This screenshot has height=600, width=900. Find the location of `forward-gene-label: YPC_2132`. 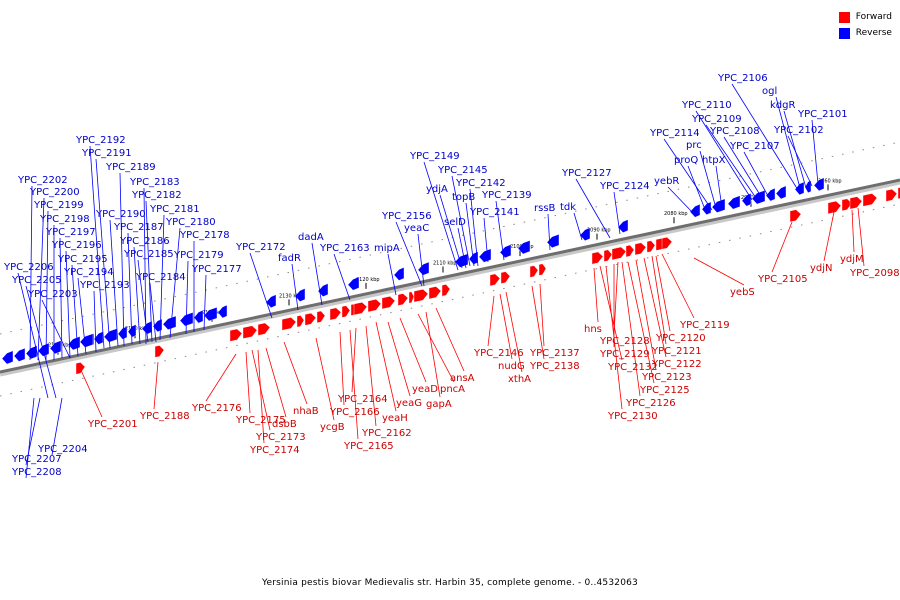

forward-gene-label: YPC_2132 is located at coordinates (632, 367).